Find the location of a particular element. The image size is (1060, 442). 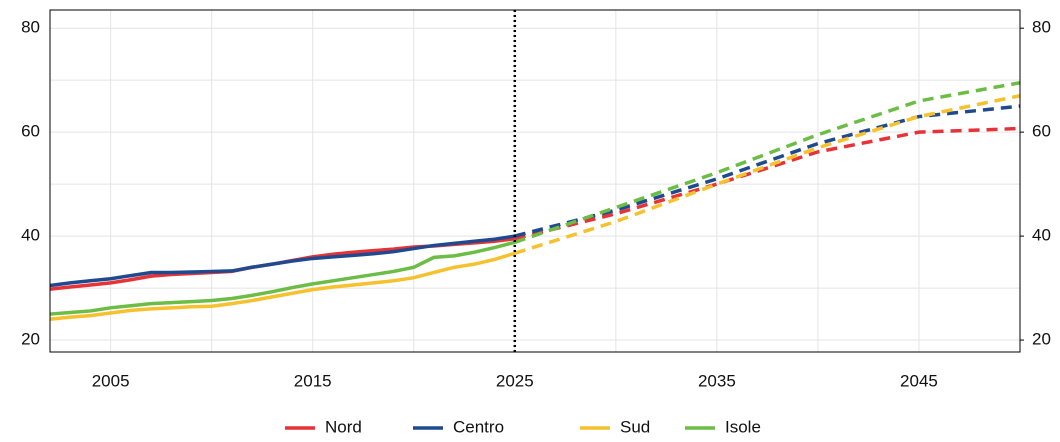

y-tick-label: 20 is located at coordinates (30, 339).